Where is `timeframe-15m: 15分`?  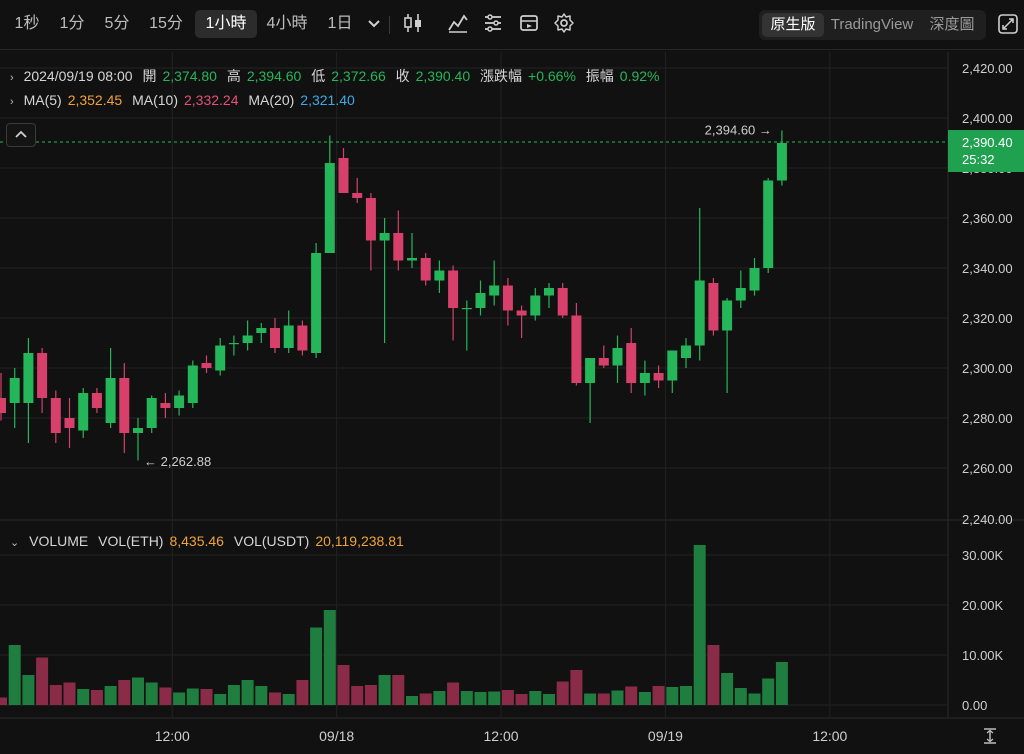
timeframe-15m: 15分 is located at coordinates (166, 23).